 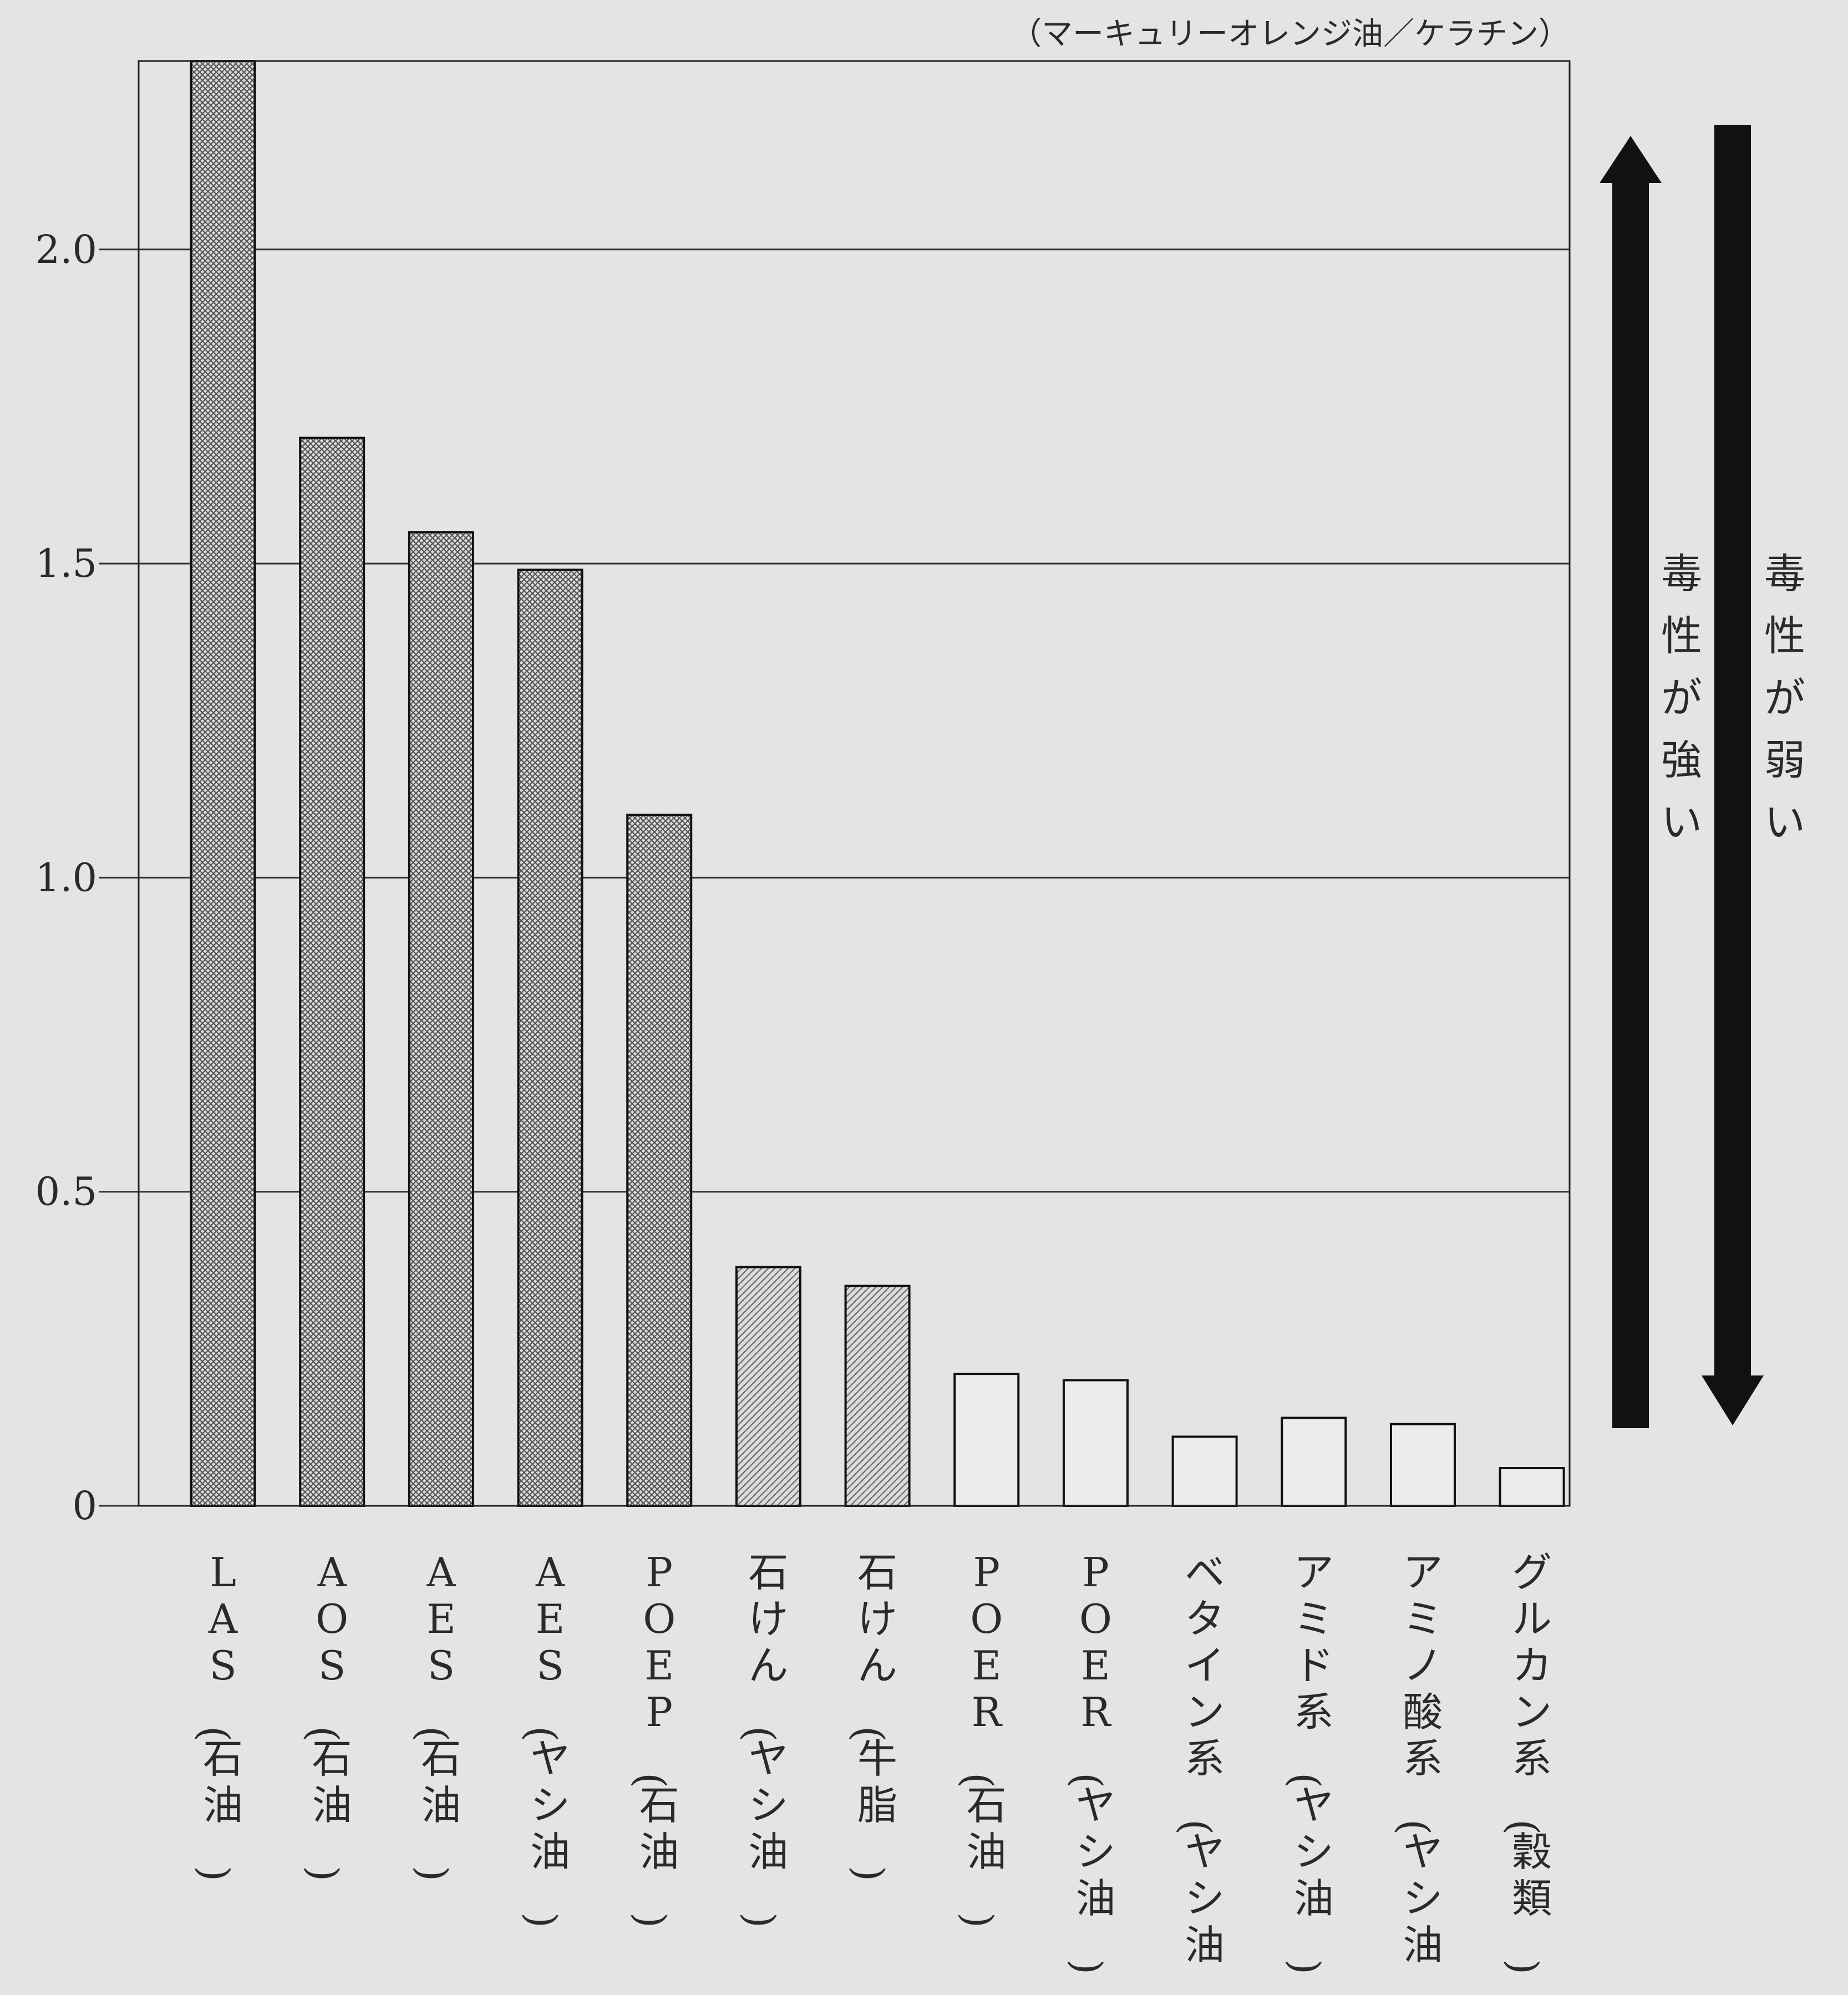 What do you see at coordinates (326, 1715) in the screenshot?
I see `category-label: A O S (石油)` at bounding box center [326, 1715].